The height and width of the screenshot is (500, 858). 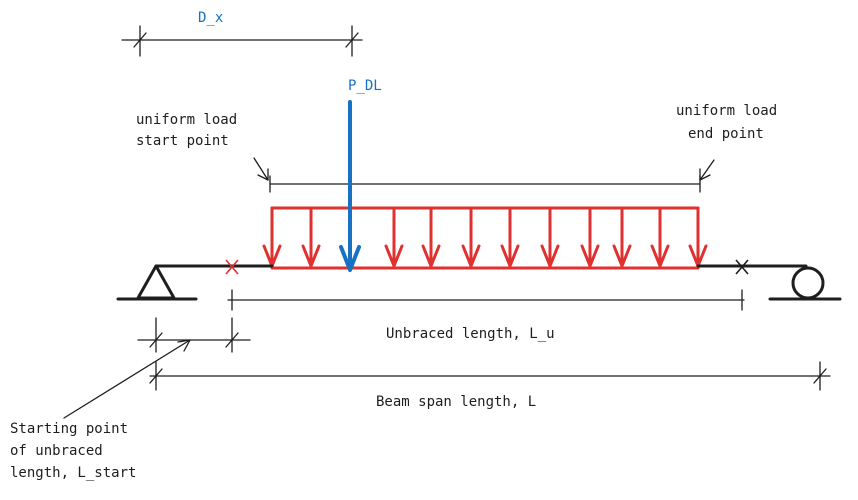 I want to click on distributed-load-arrows, so click(x=485, y=237).